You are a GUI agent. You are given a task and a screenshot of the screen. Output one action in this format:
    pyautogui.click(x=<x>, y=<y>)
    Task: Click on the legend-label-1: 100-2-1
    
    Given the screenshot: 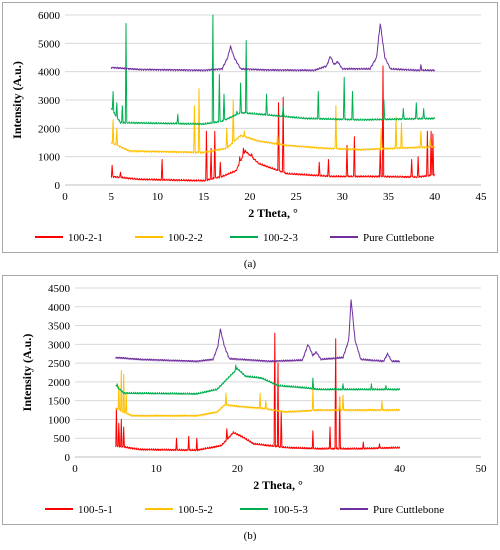 What is the action you would take?
    pyautogui.click(x=85, y=238)
    